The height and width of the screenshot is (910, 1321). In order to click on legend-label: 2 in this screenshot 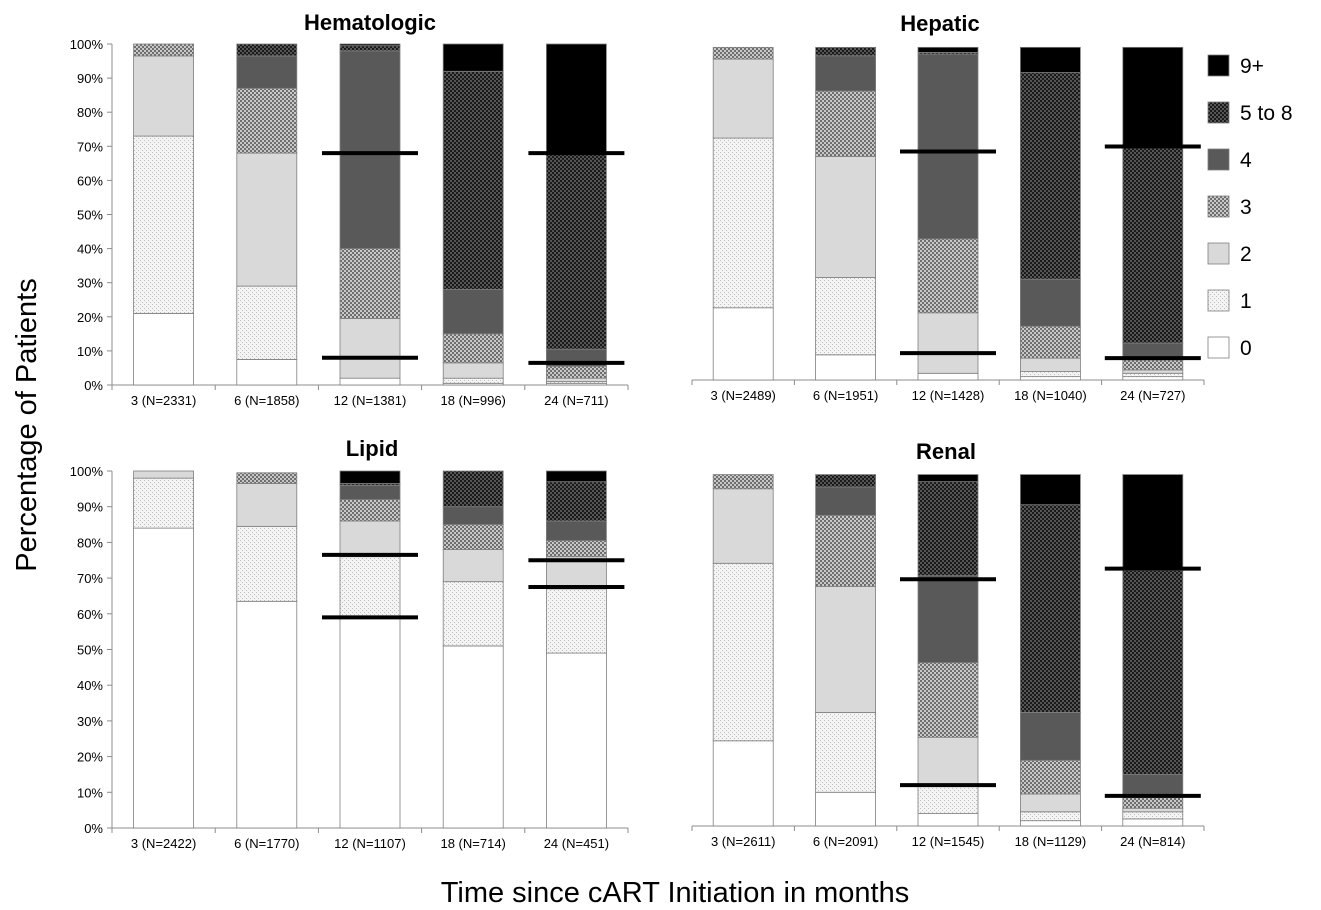, I will do `click(1246, 254)`.